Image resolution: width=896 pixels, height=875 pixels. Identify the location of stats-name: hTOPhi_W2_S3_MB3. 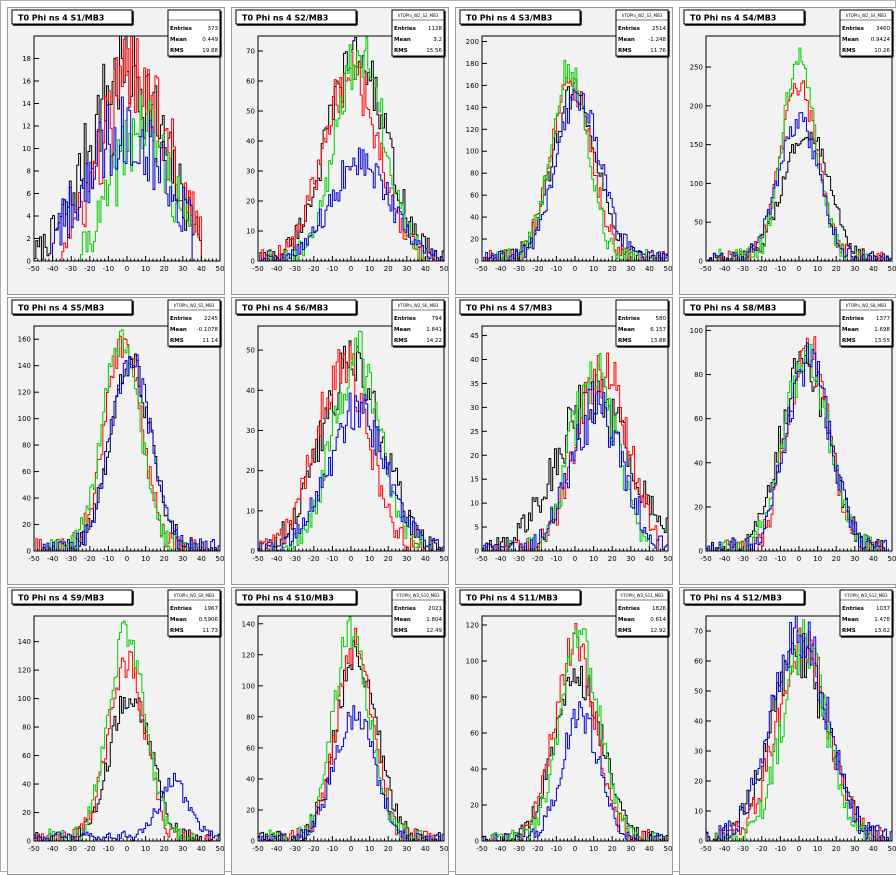
(642, 15).